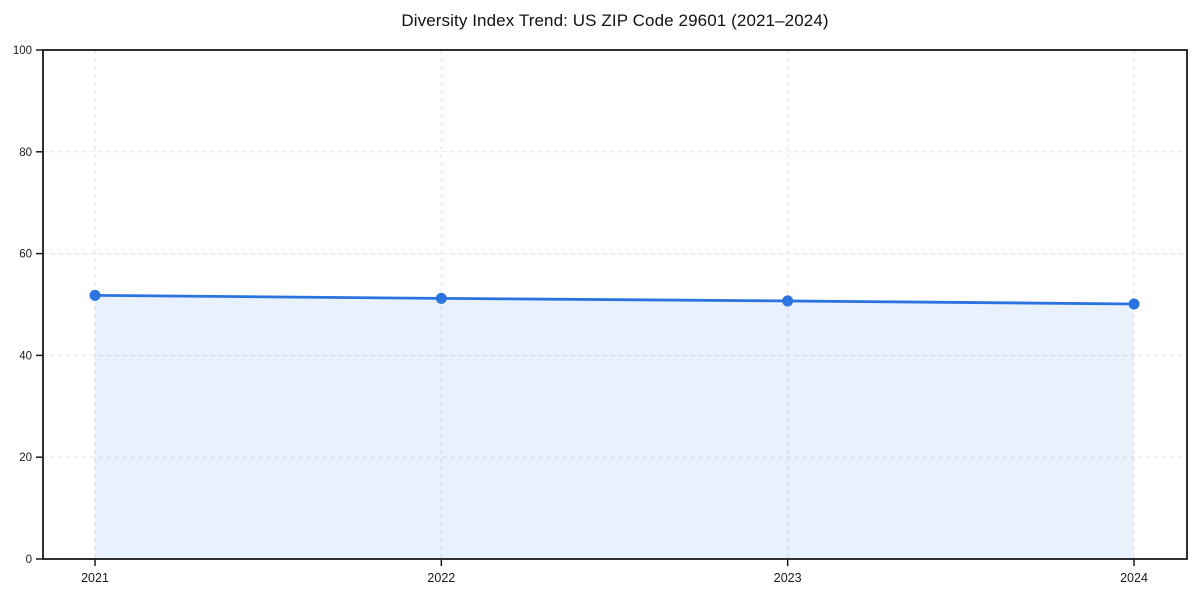 Image resolution: width=1200 pixels, height=600 pixels. What do you see at coordinates (614, 299) in the screenshot?
I see `trend-line` at bounding box center [614, 299].